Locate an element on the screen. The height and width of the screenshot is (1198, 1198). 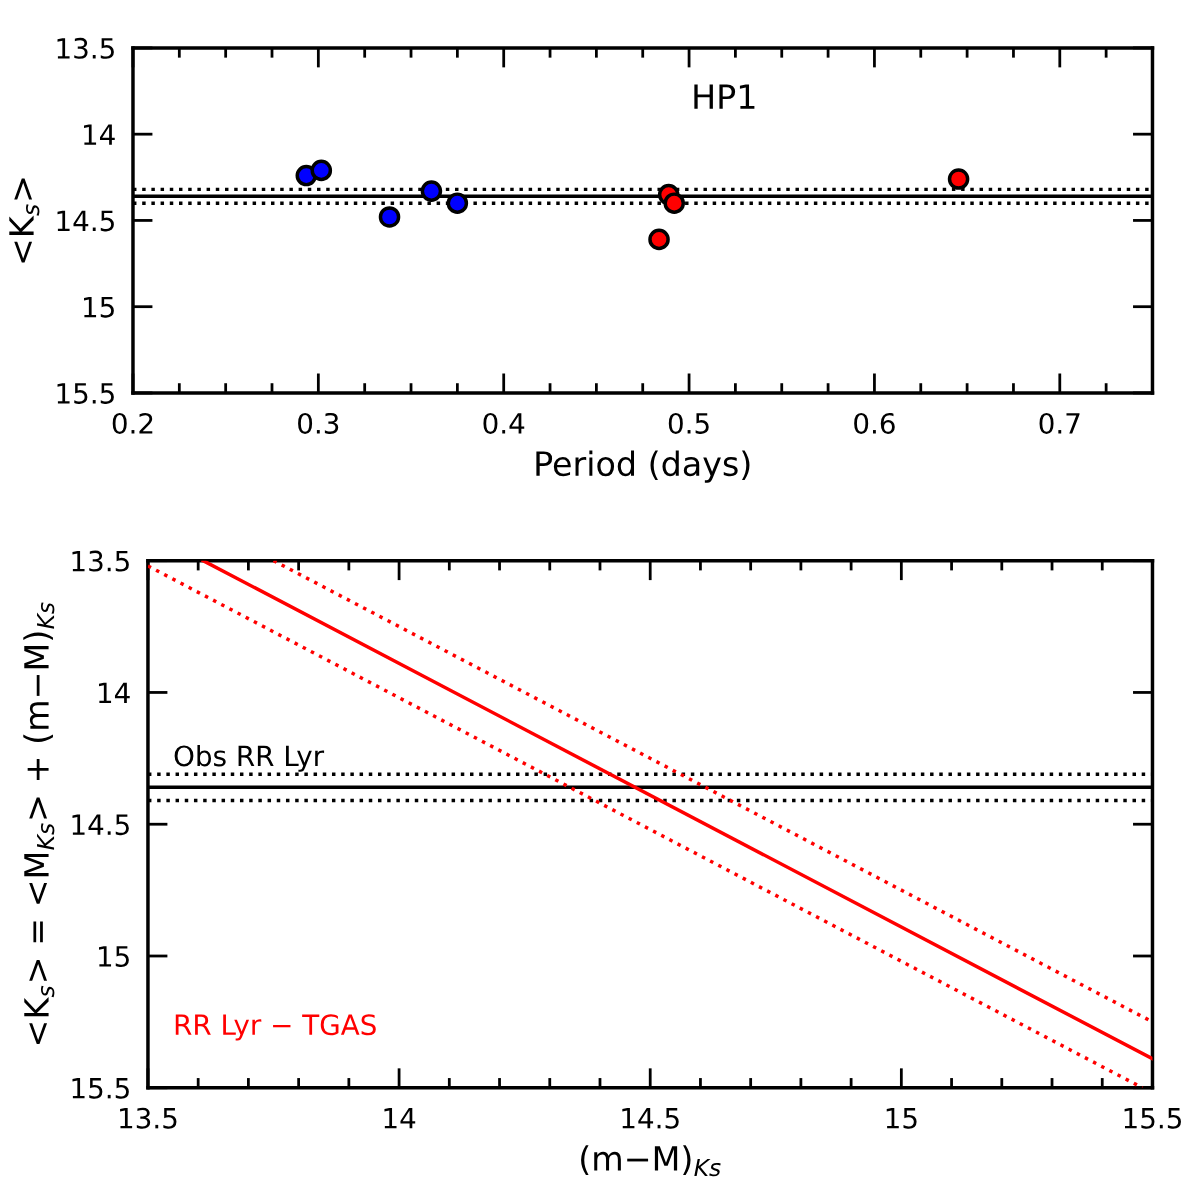
x-tick-label: 0.4 is located at coordinates (504, 423).